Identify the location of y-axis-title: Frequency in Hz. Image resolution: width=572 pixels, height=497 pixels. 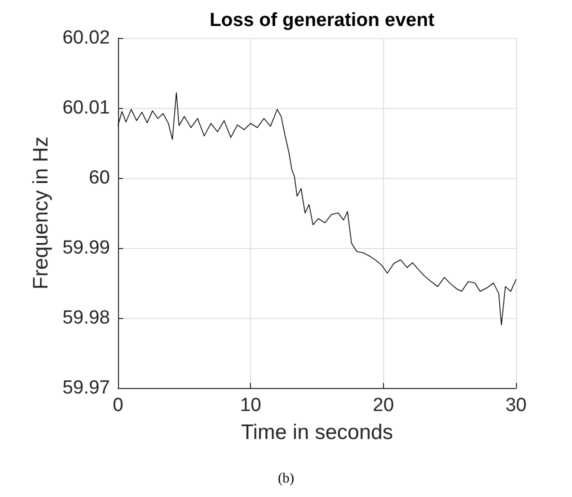
(41, 213).